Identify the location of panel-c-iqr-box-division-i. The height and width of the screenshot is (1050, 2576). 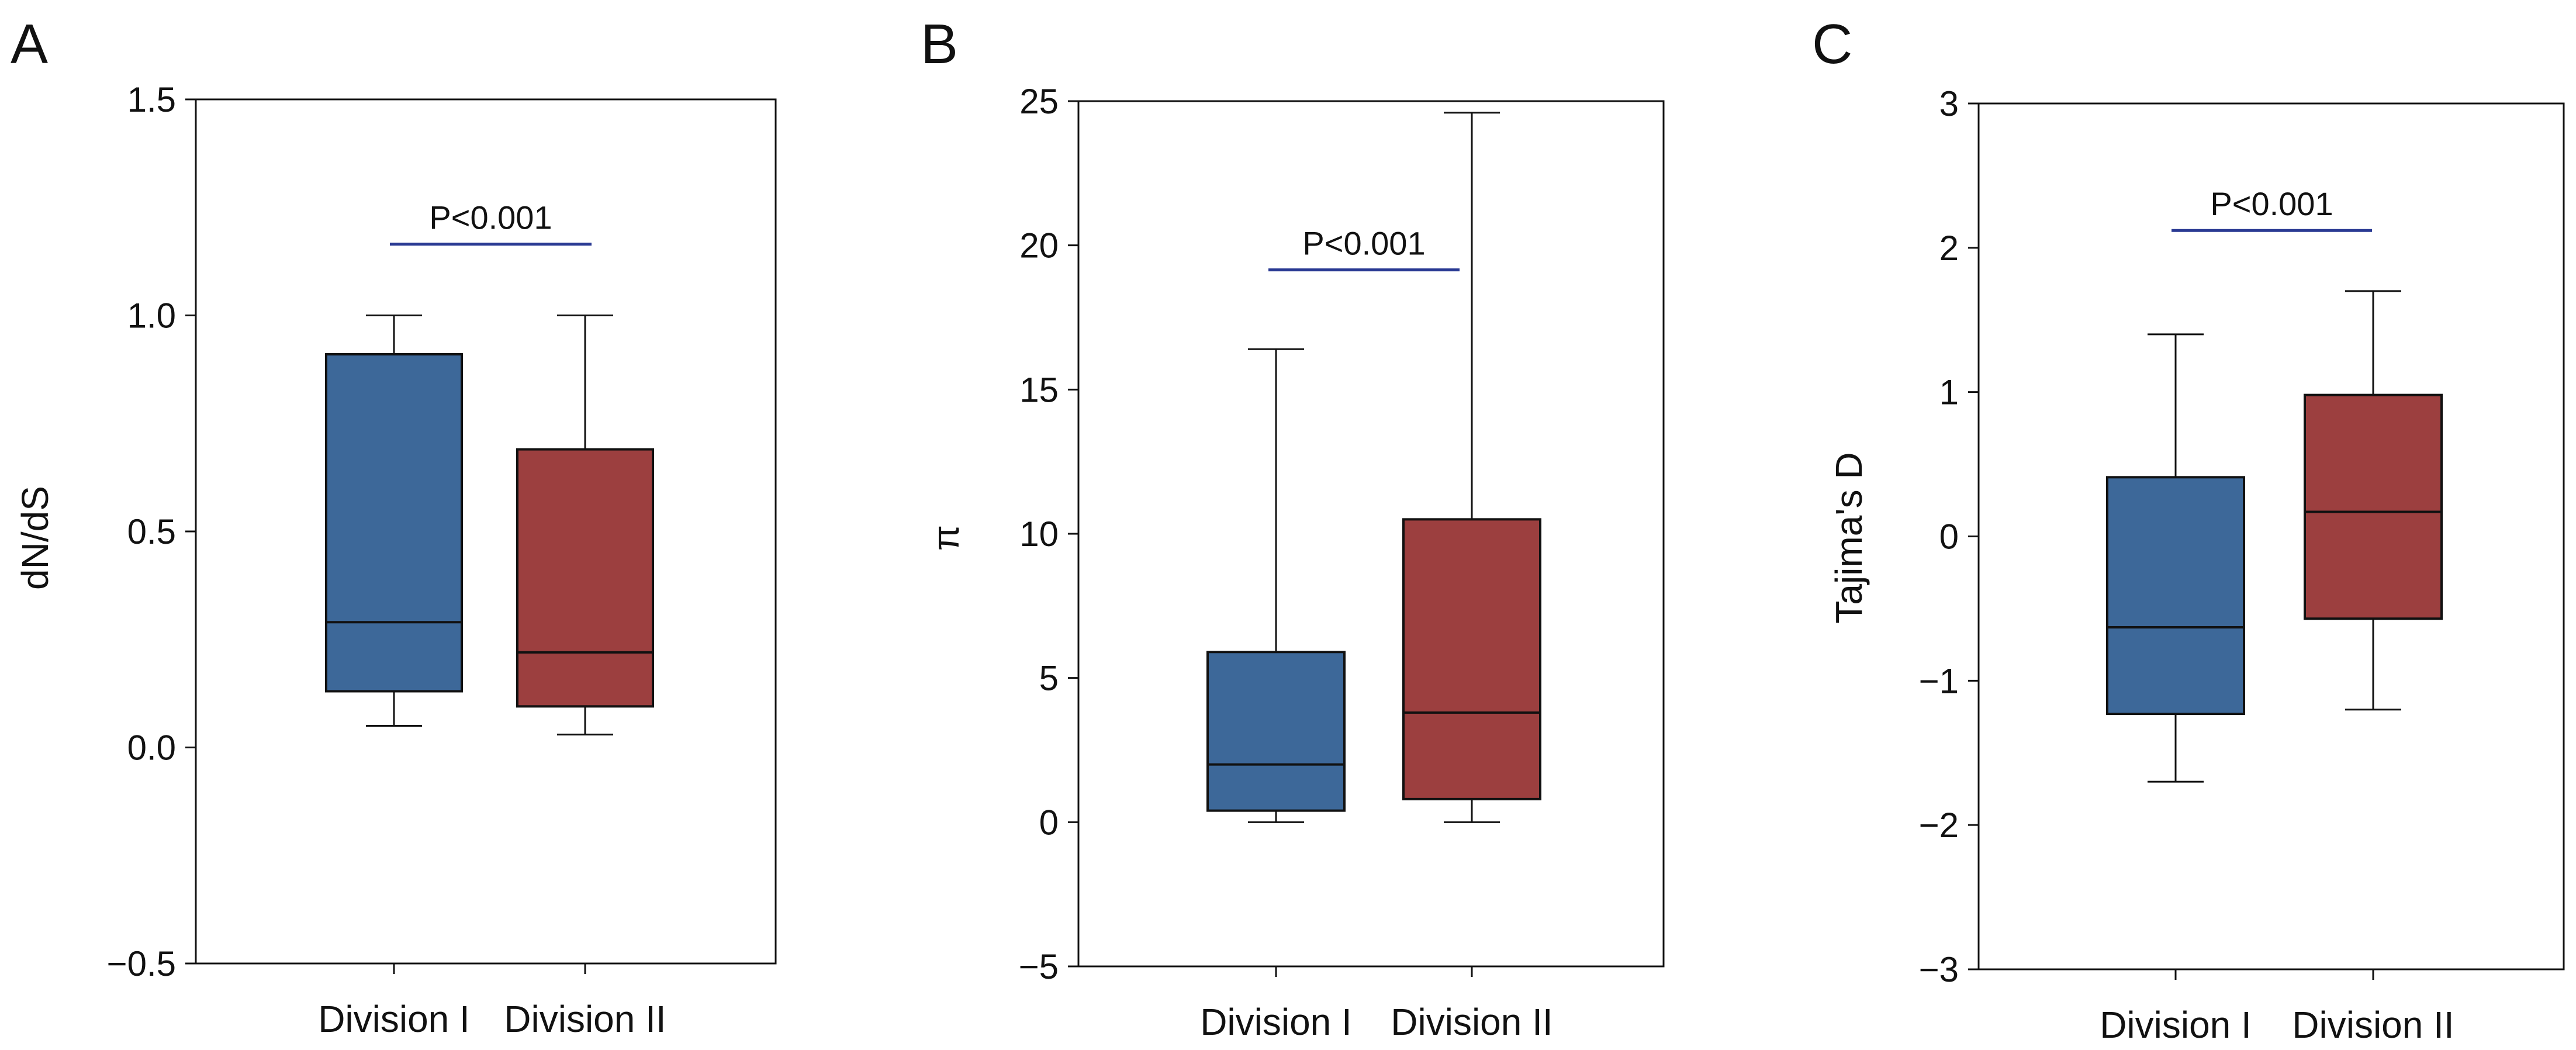
(2175, 596).